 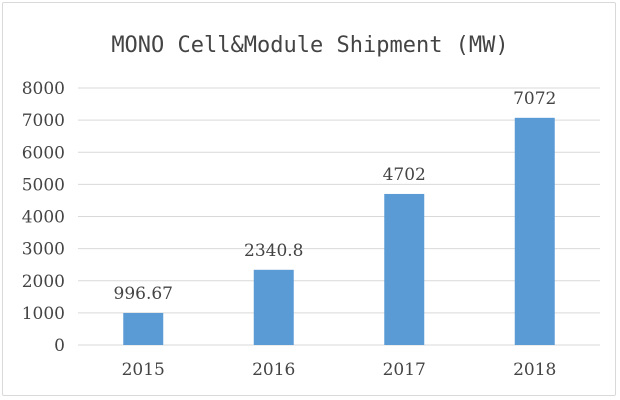 I want to click on bar-2018, so click(x=534, y=231).